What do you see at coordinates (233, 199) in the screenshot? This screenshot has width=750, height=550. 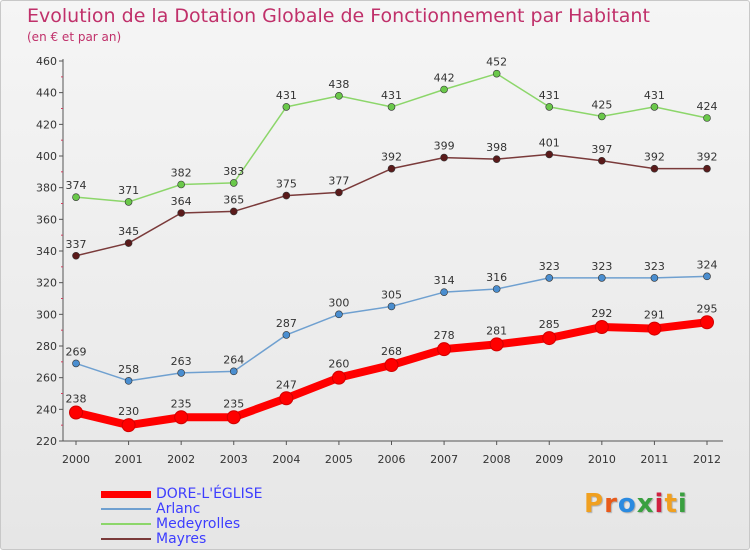 I see `data-label: 365` at bounding box center [233, 199].